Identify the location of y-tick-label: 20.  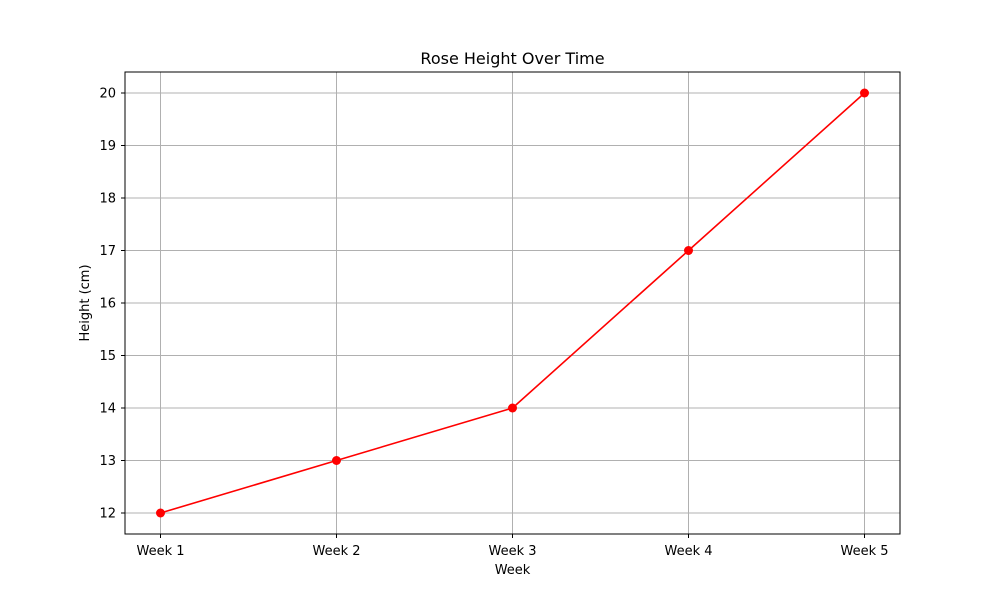
(107, 94).